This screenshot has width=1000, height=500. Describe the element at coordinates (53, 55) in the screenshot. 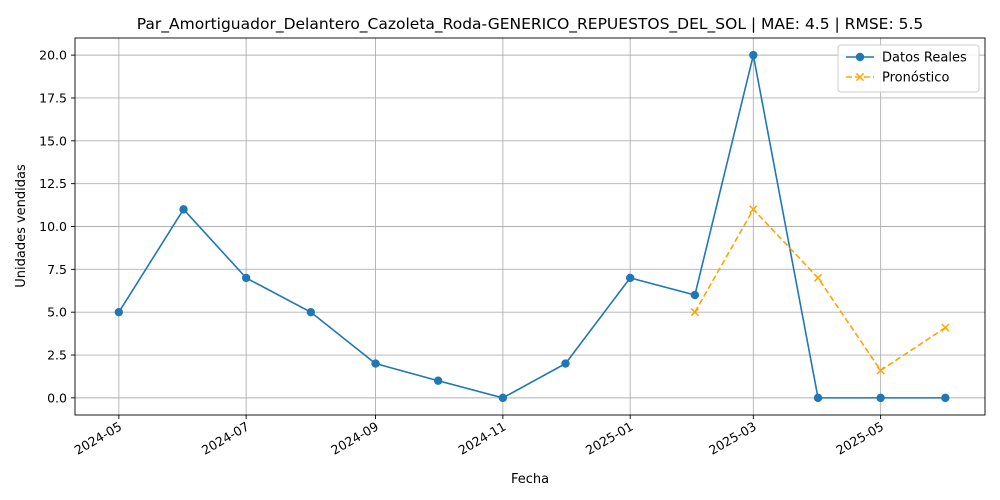

I see `y-tick-label: 20.0` at that location.